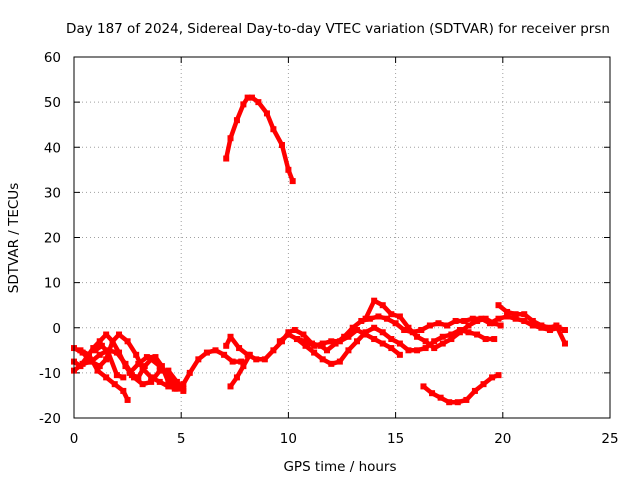 This screenshot has height=480, width=640. I want to click on y-tick-label: -10, so click(50, 374).